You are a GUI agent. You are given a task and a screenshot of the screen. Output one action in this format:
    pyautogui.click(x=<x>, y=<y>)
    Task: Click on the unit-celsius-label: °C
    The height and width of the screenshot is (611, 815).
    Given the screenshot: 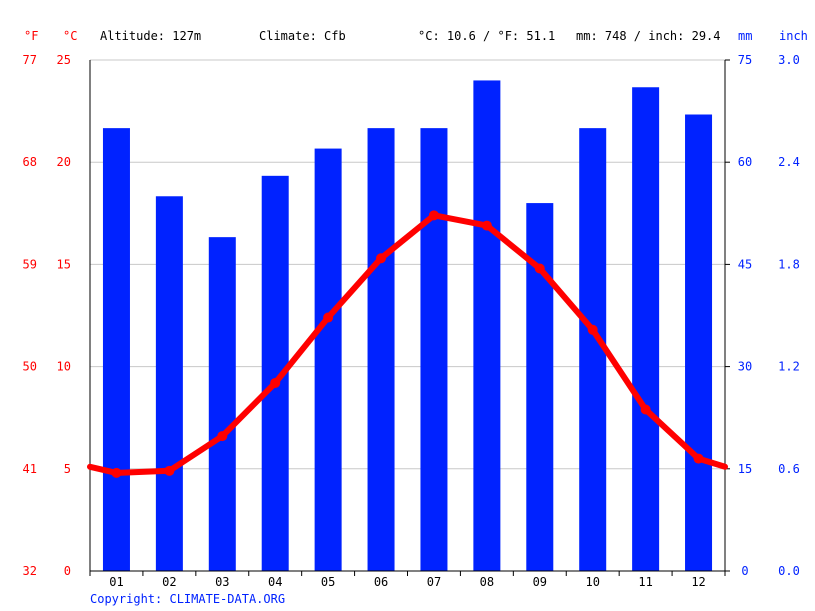 What is the action you would take?
    pyautogui.click(x=70, y=36)
    